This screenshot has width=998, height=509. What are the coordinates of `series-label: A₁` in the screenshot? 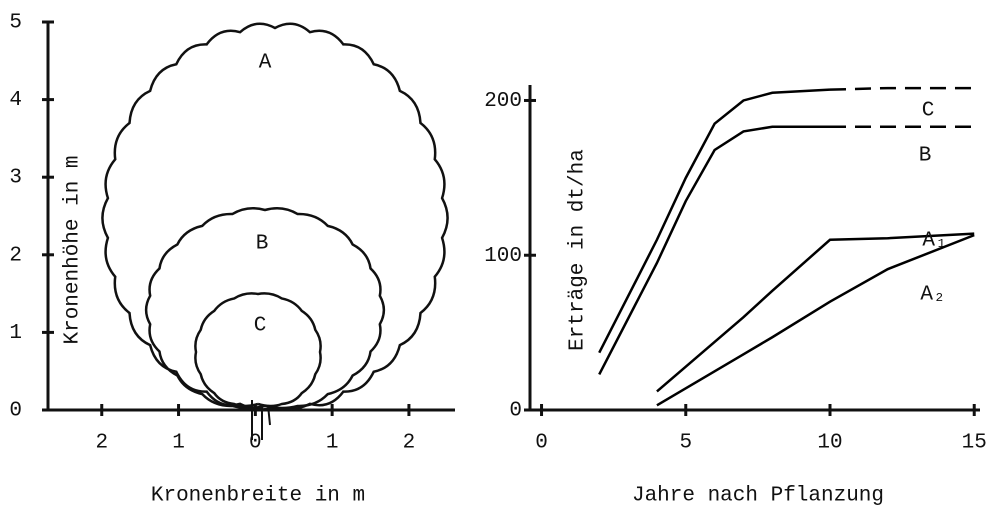 It's located at (934, 241).